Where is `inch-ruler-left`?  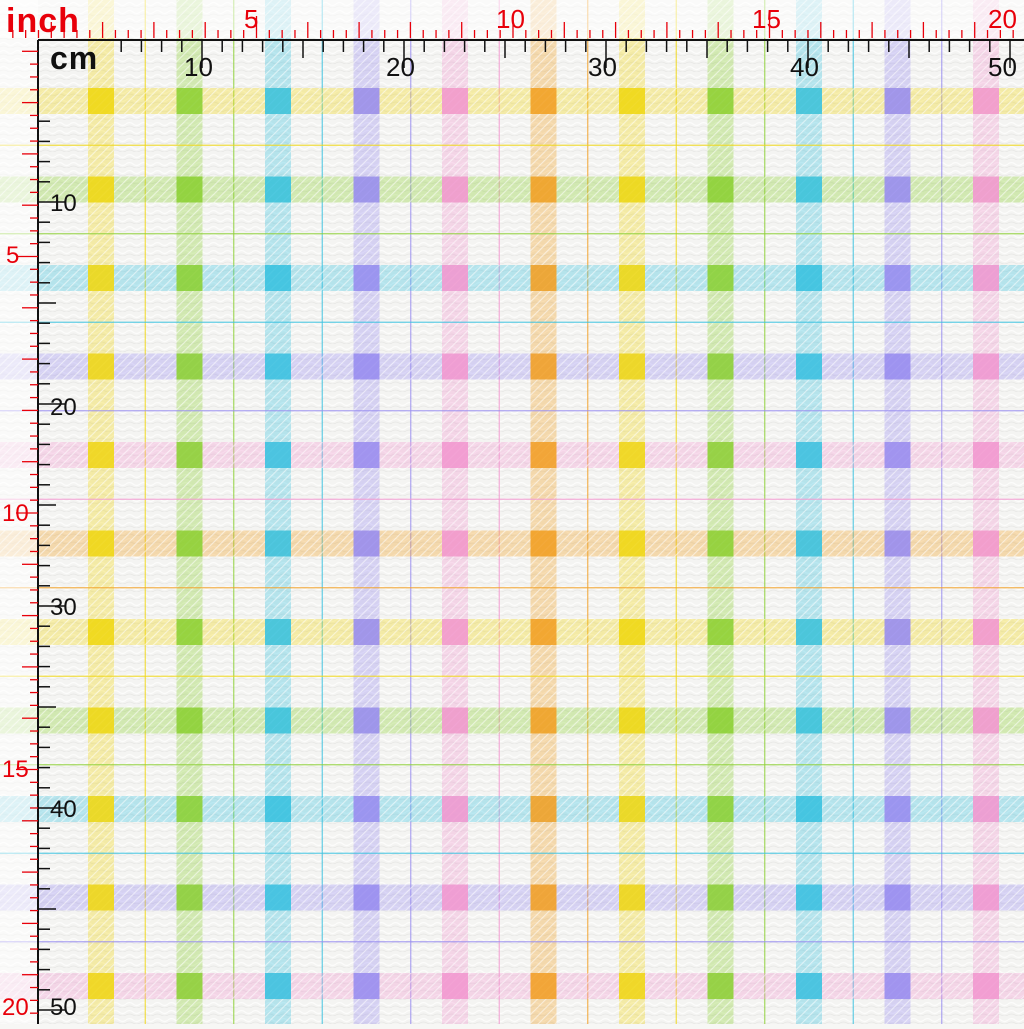 inch-ruler-left is located at coordinates (19, 512).